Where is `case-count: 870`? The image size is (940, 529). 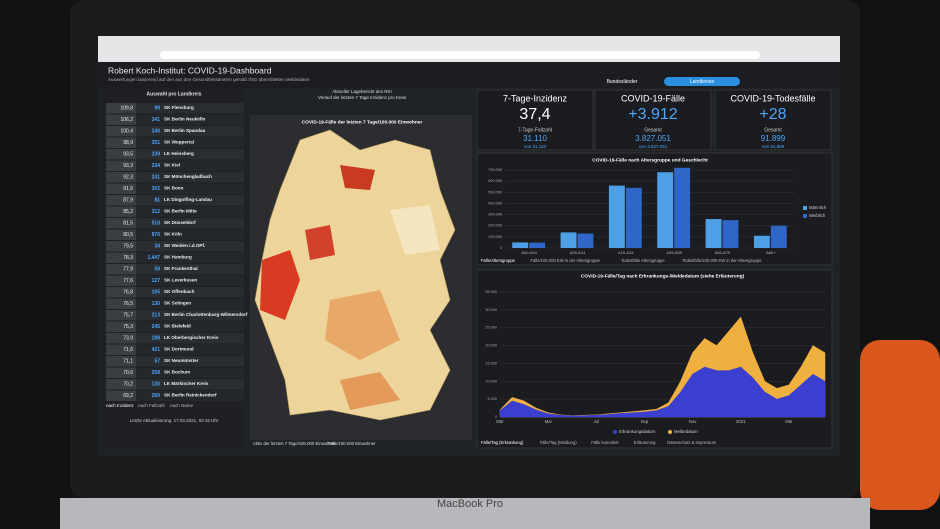
case-count: 870 is located at coordinates (156, 235).